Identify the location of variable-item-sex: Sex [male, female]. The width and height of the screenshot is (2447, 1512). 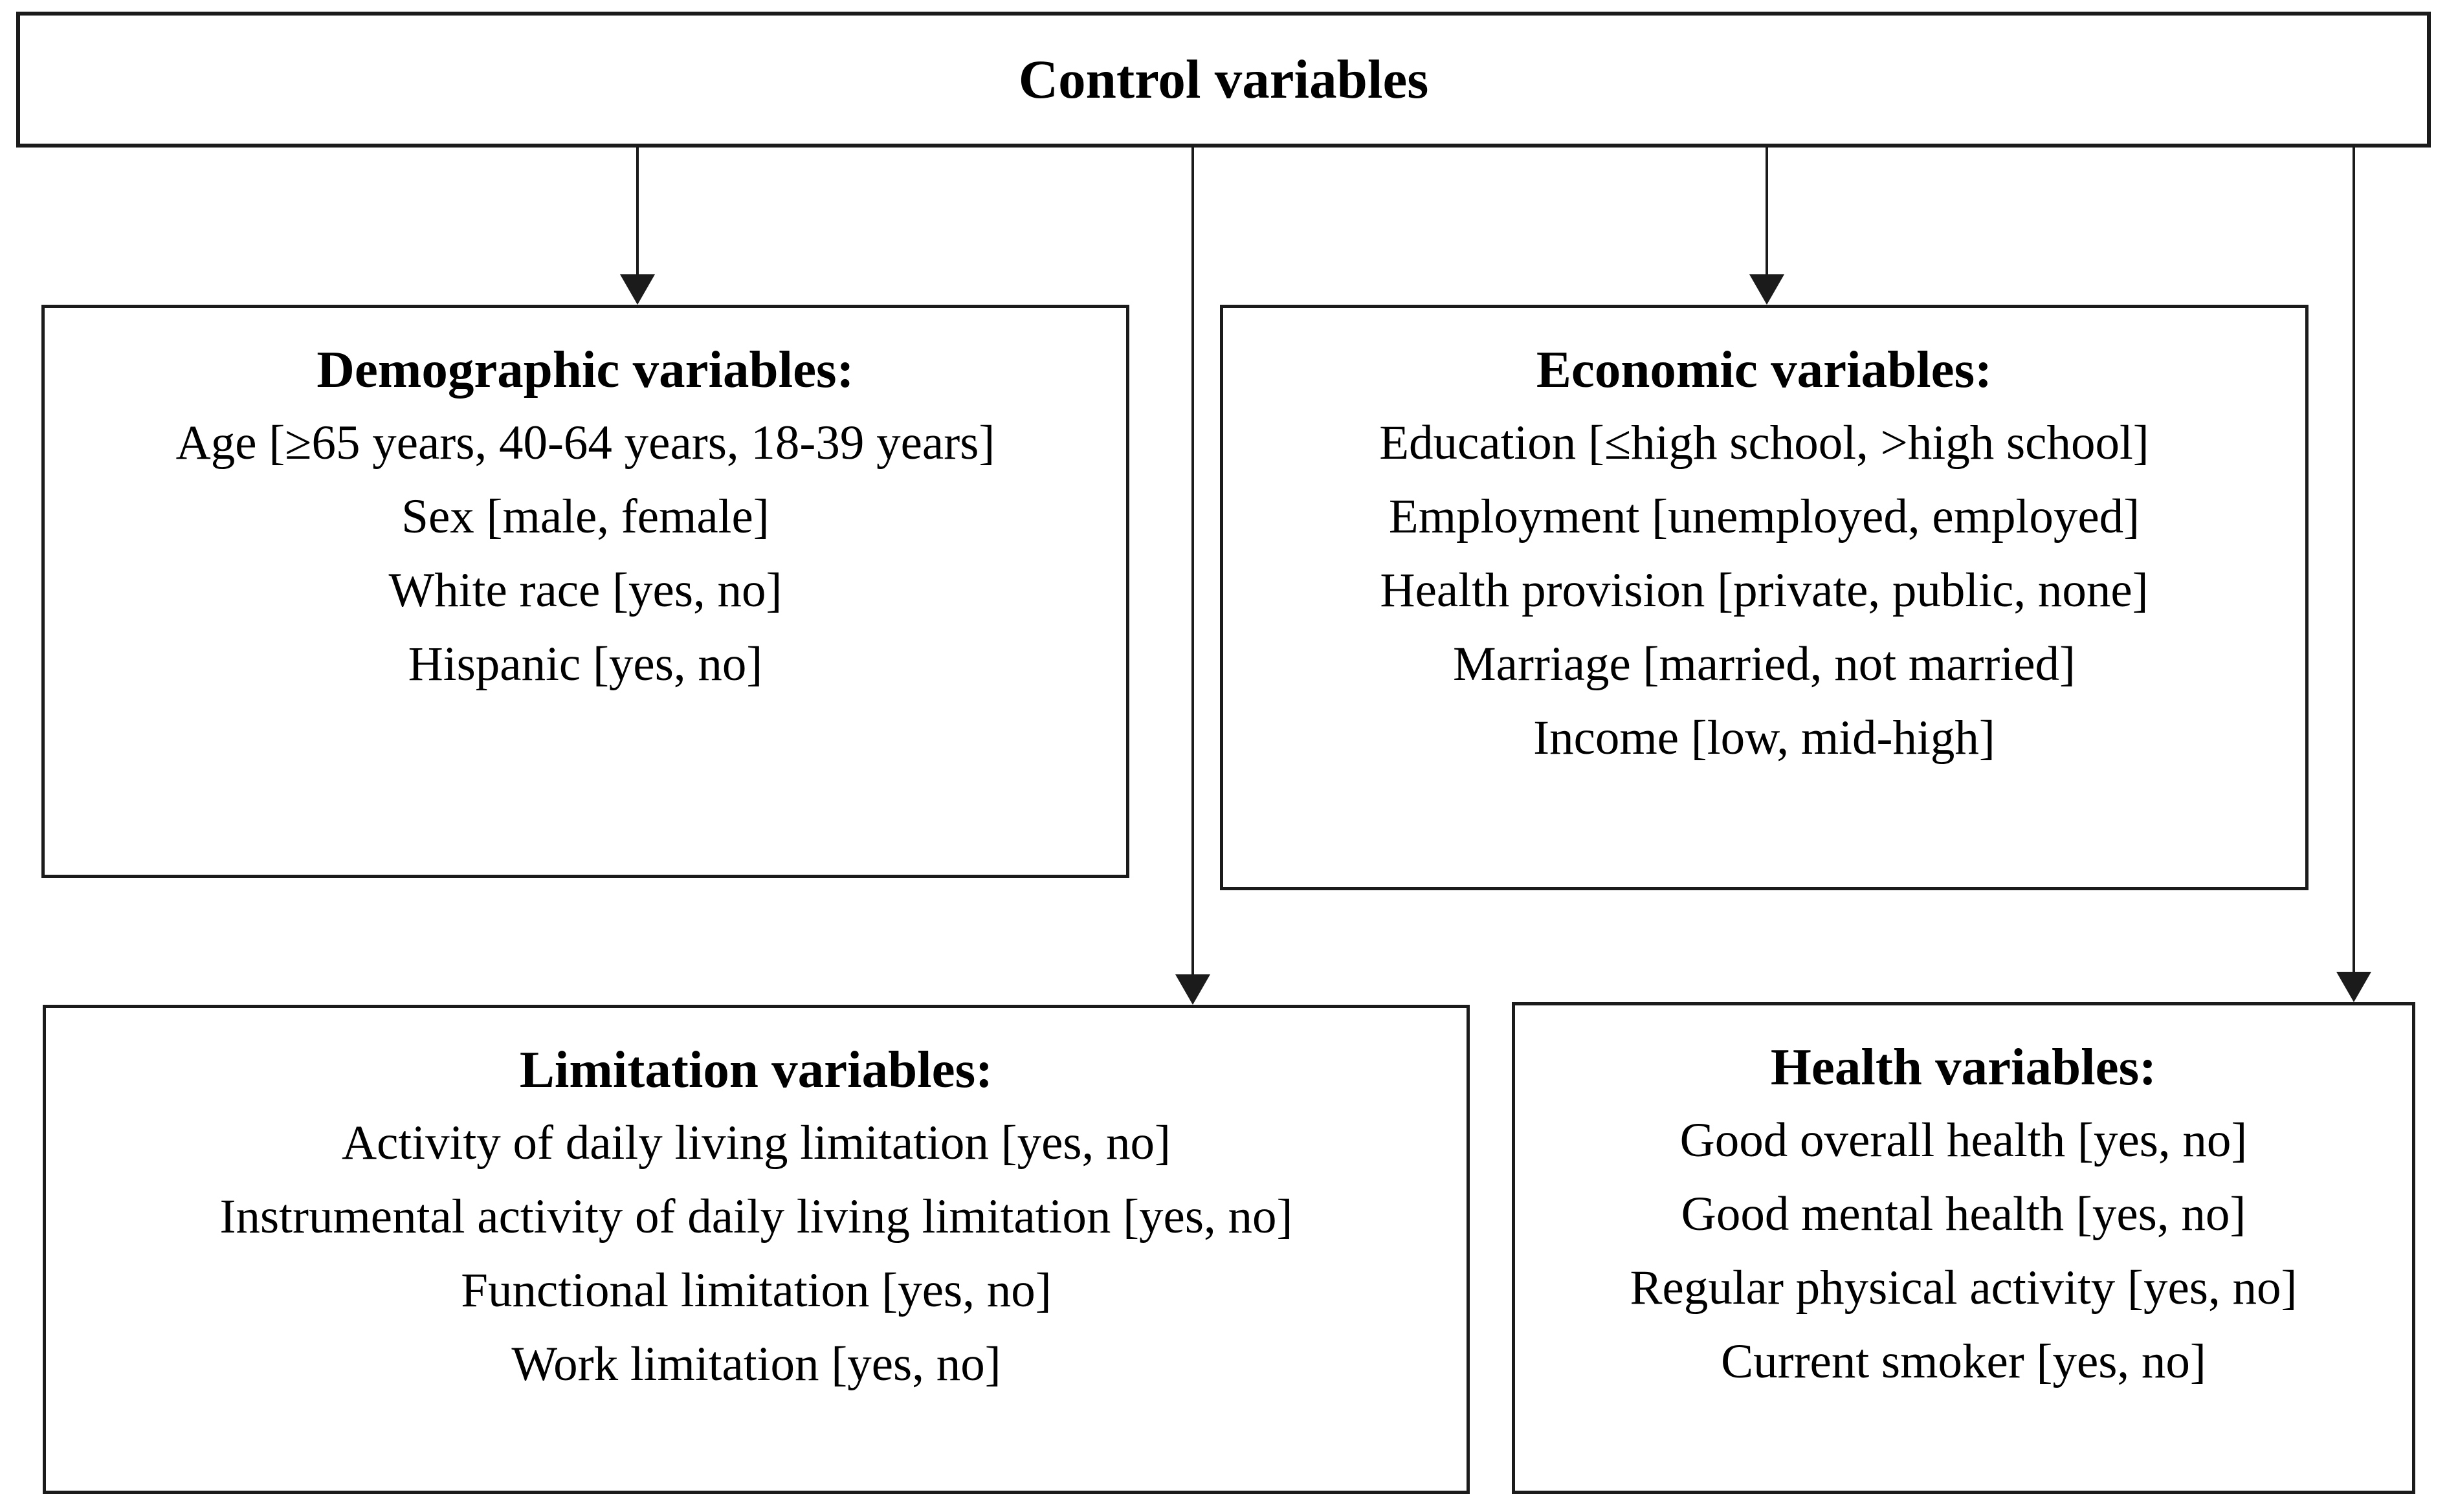
(585, 516).